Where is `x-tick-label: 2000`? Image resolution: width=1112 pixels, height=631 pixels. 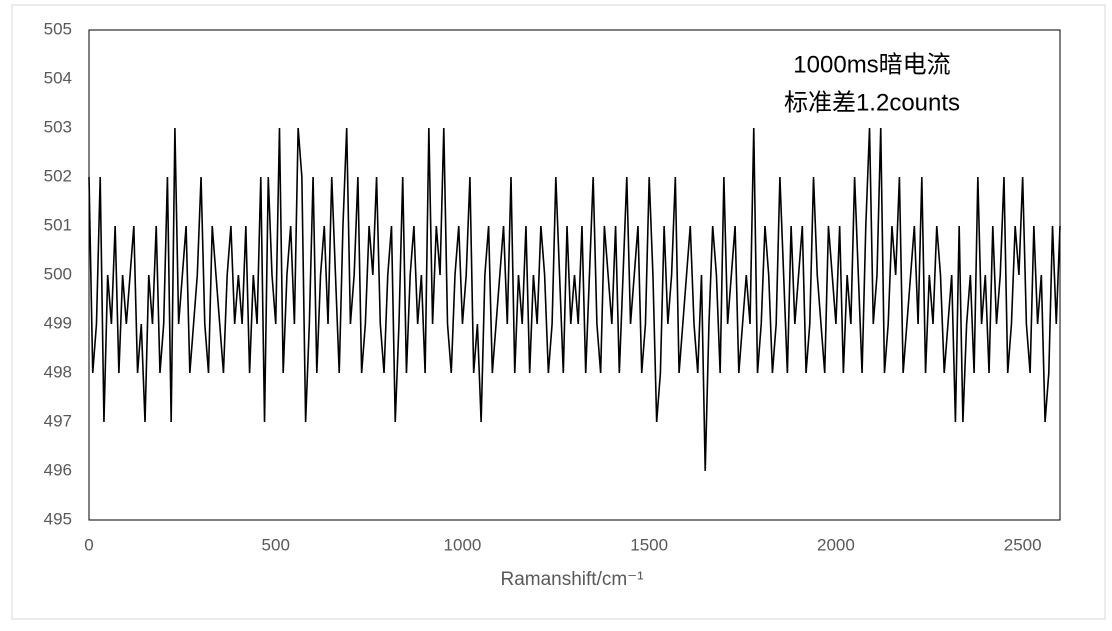
x-tick-label: 2000 is located at coordinates (836, 544).